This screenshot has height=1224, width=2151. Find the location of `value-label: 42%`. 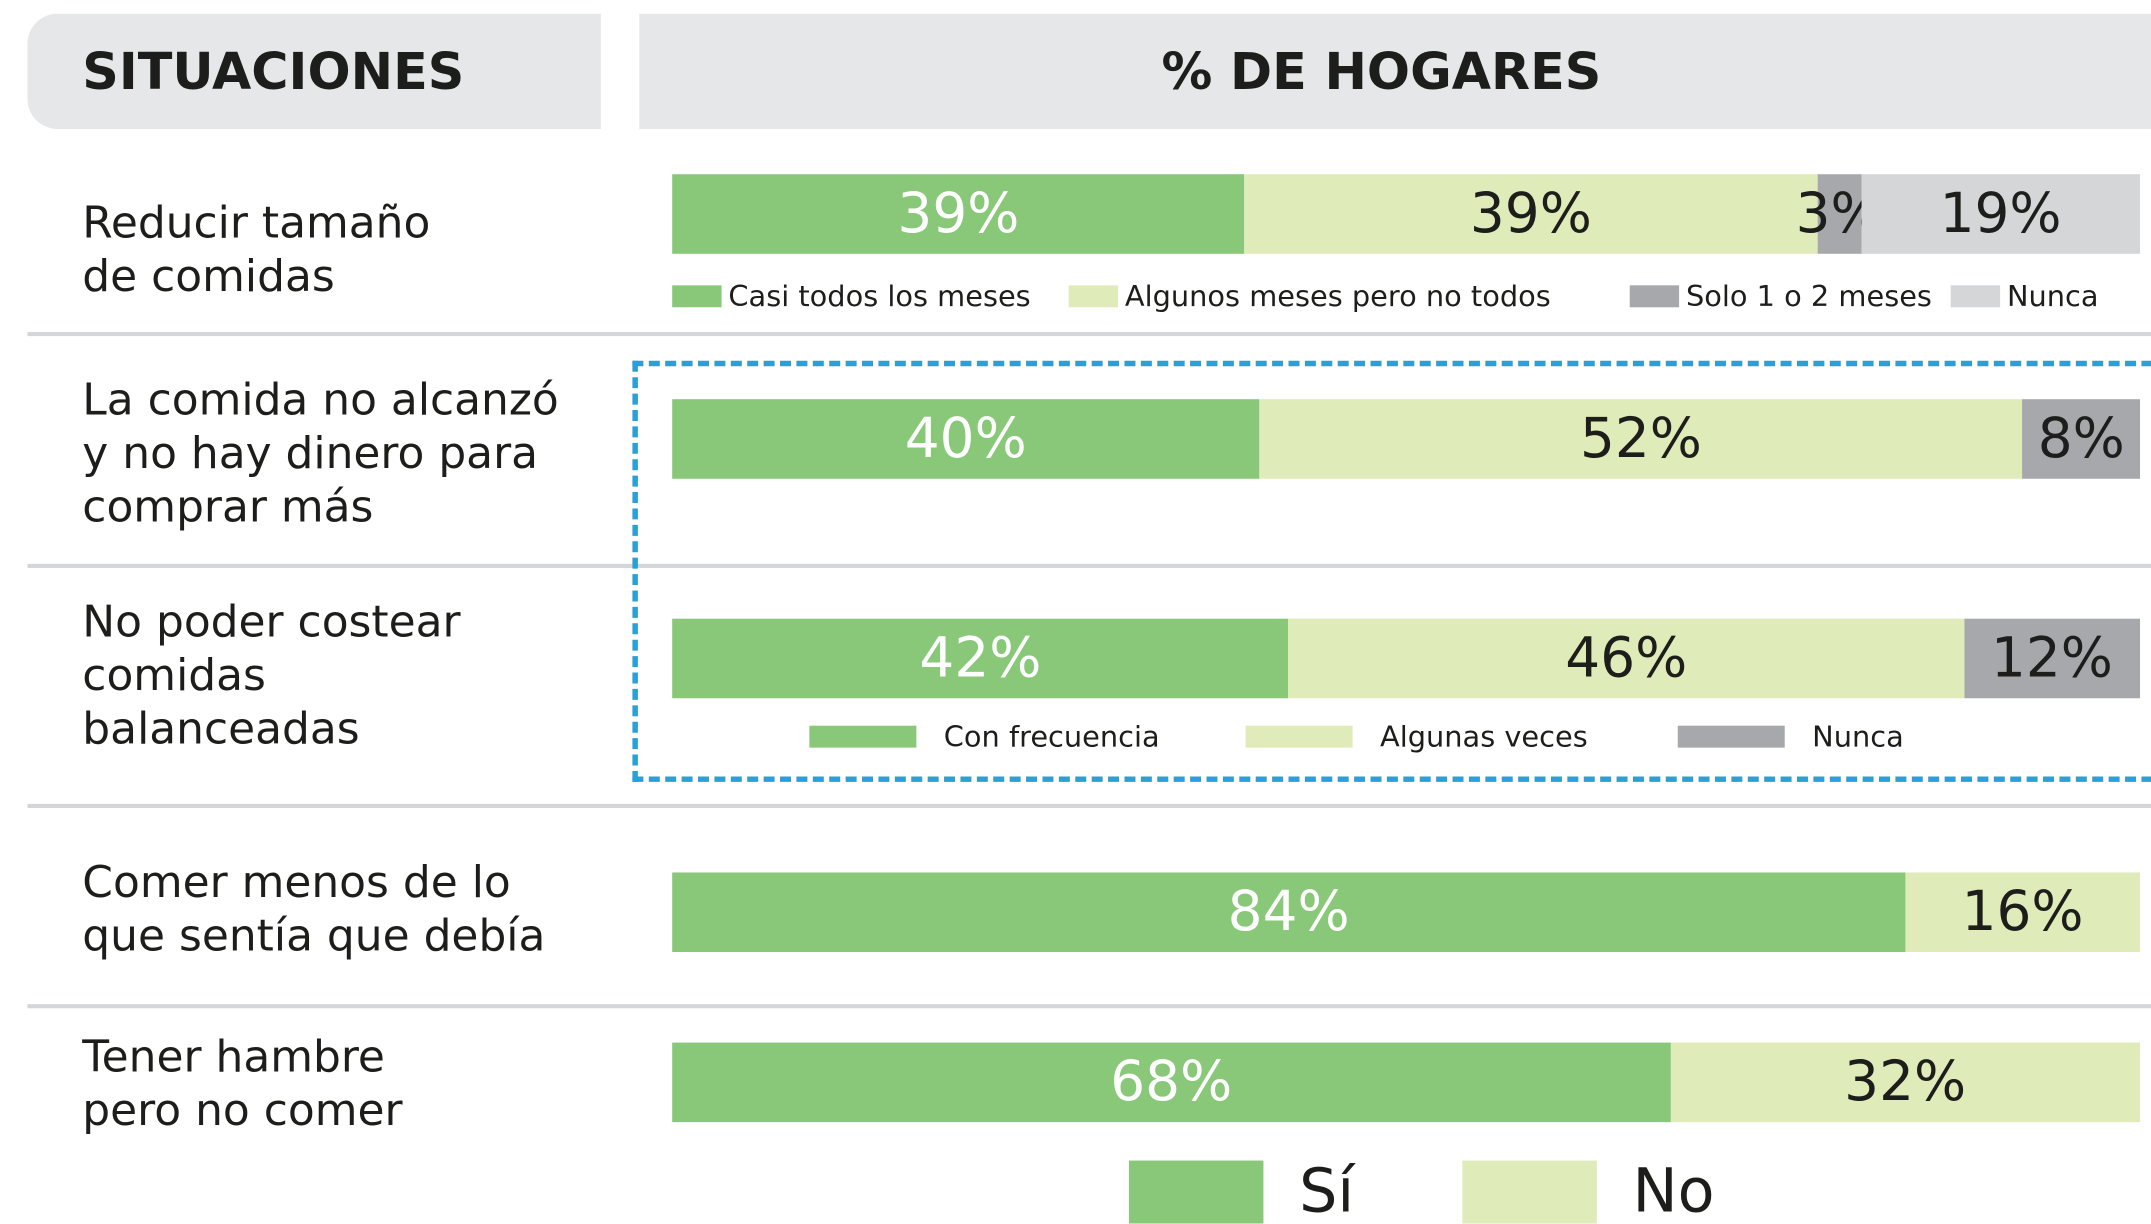

value-label: 42% is located at coordinates (980, 658).